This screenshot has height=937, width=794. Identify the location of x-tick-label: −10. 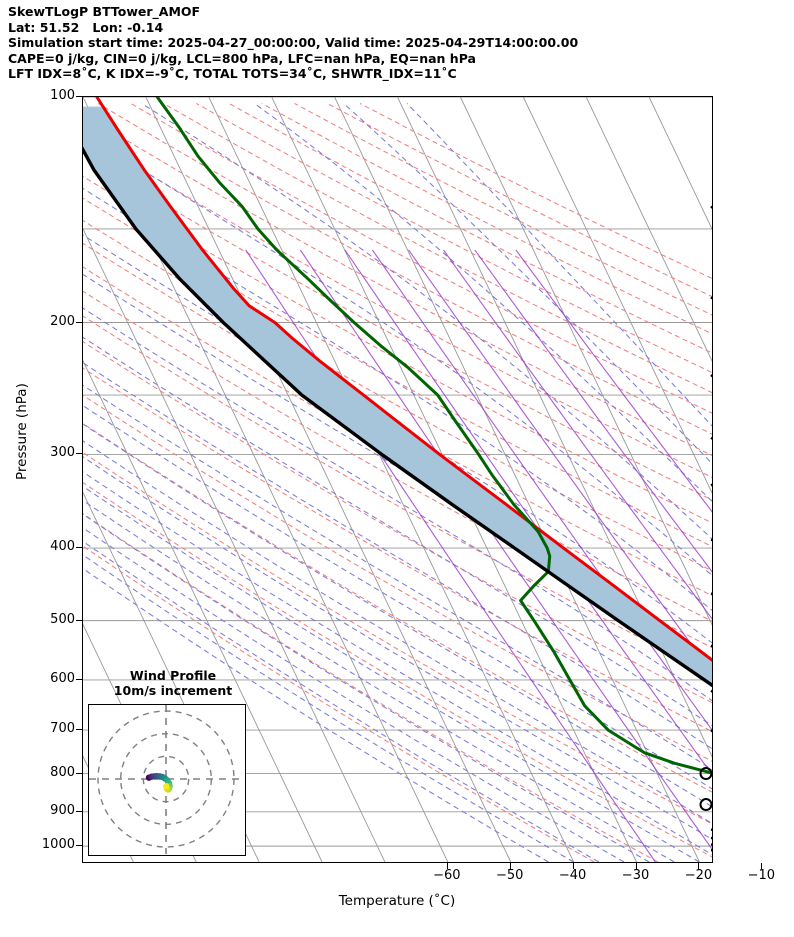
(761, 875).